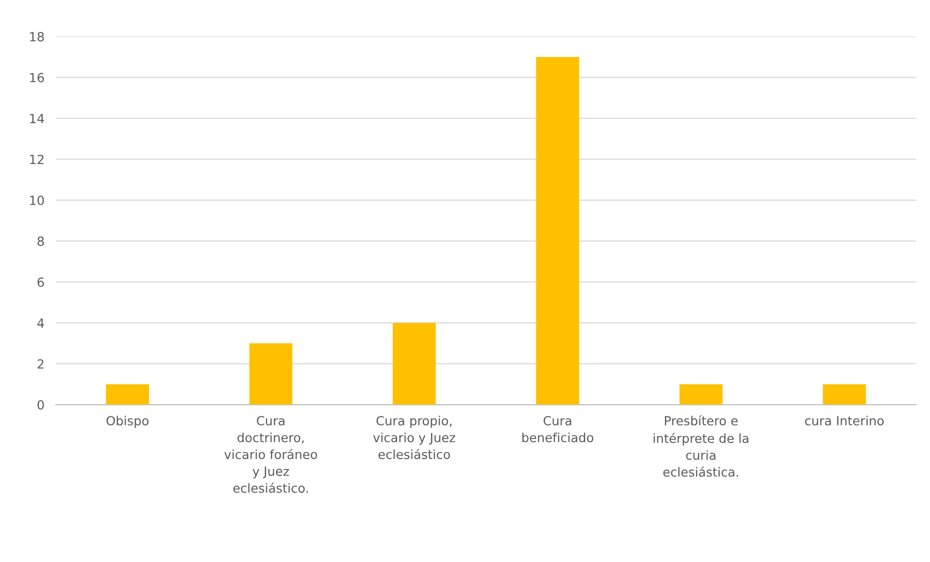 The height and width of the screenshot is (562, 930). What do you see at coordinates (40, 323) in the screenshot?
I see `y-tick-label: 4` at bounding box center [40, 323].